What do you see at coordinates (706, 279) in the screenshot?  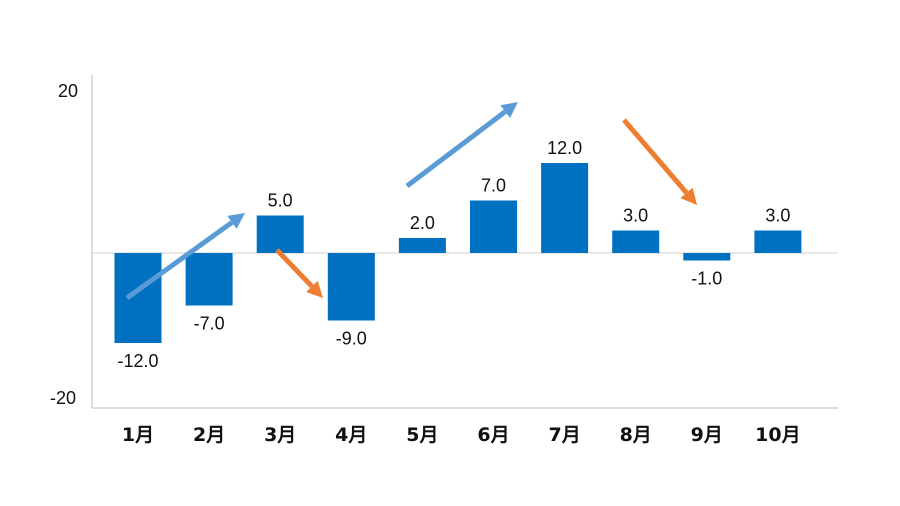 I see `data-label: -1.0` at bounding box center [706, 279].